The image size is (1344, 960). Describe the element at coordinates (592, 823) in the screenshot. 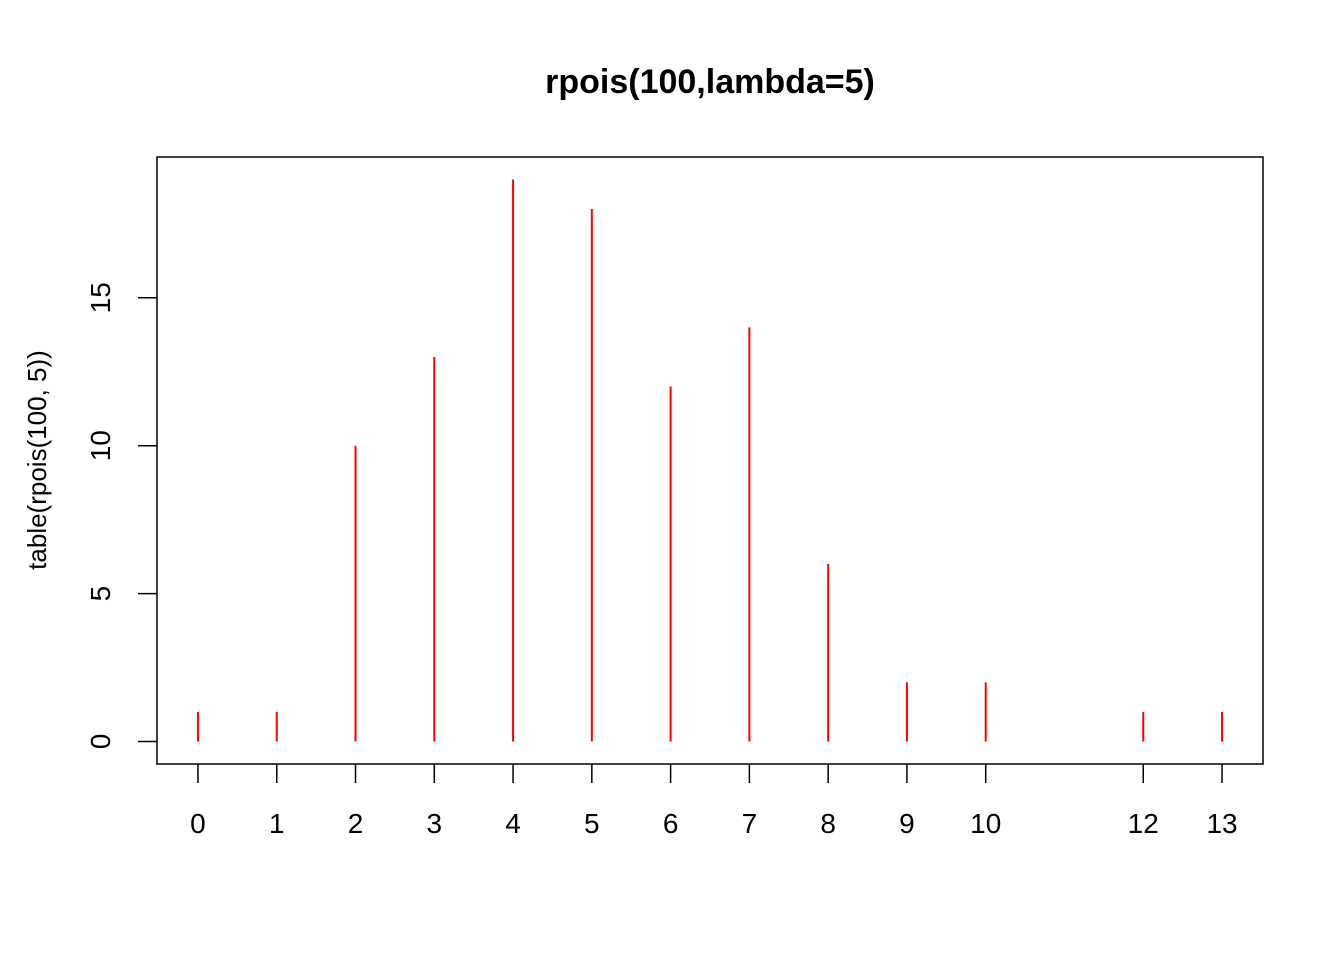

I see `x-tick-label: 5` at that location.